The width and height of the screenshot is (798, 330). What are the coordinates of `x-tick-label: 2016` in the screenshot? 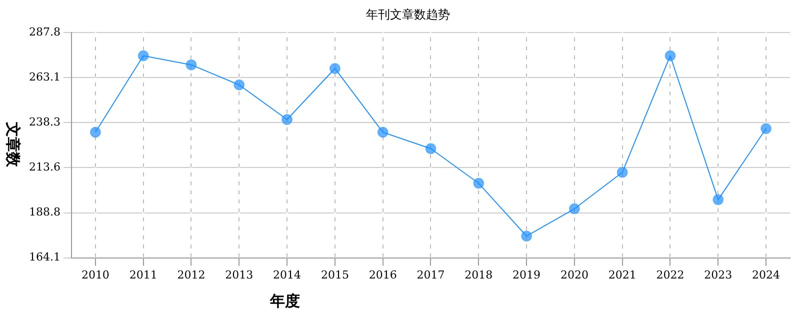 It's located at (382, 275).